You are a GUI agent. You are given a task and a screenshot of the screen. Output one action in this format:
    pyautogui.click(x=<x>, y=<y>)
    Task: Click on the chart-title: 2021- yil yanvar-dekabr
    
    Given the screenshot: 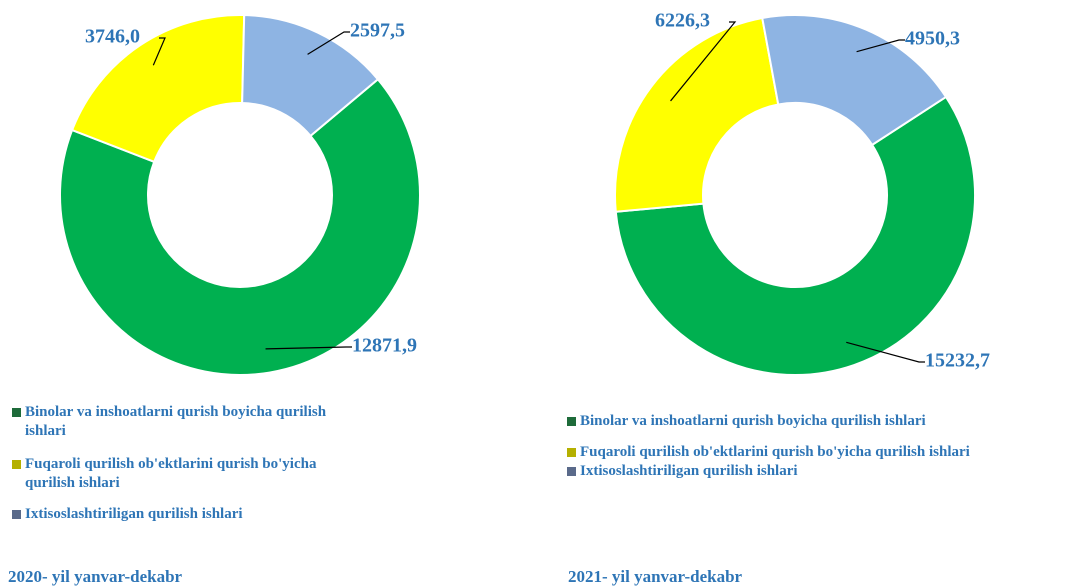 What is the action you would take?
    pyautogui.click(x=655, y=576)
    